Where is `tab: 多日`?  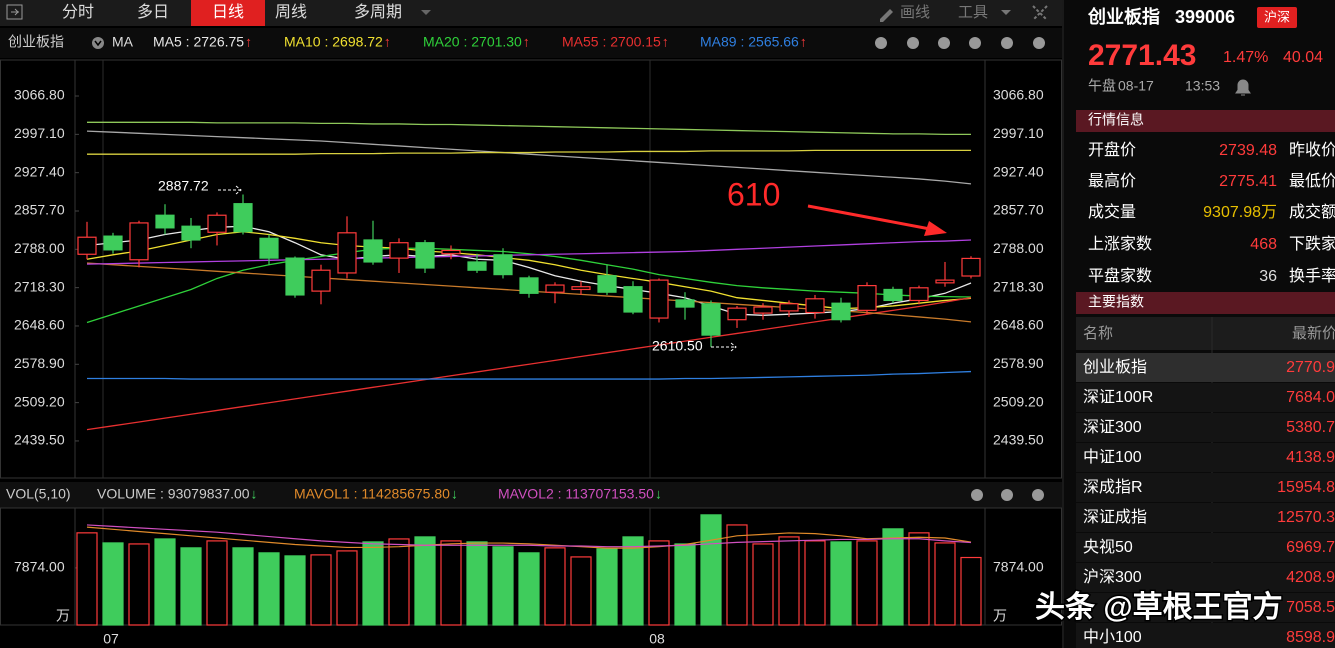
tab: 多日 is located at coordinates (153, 12).